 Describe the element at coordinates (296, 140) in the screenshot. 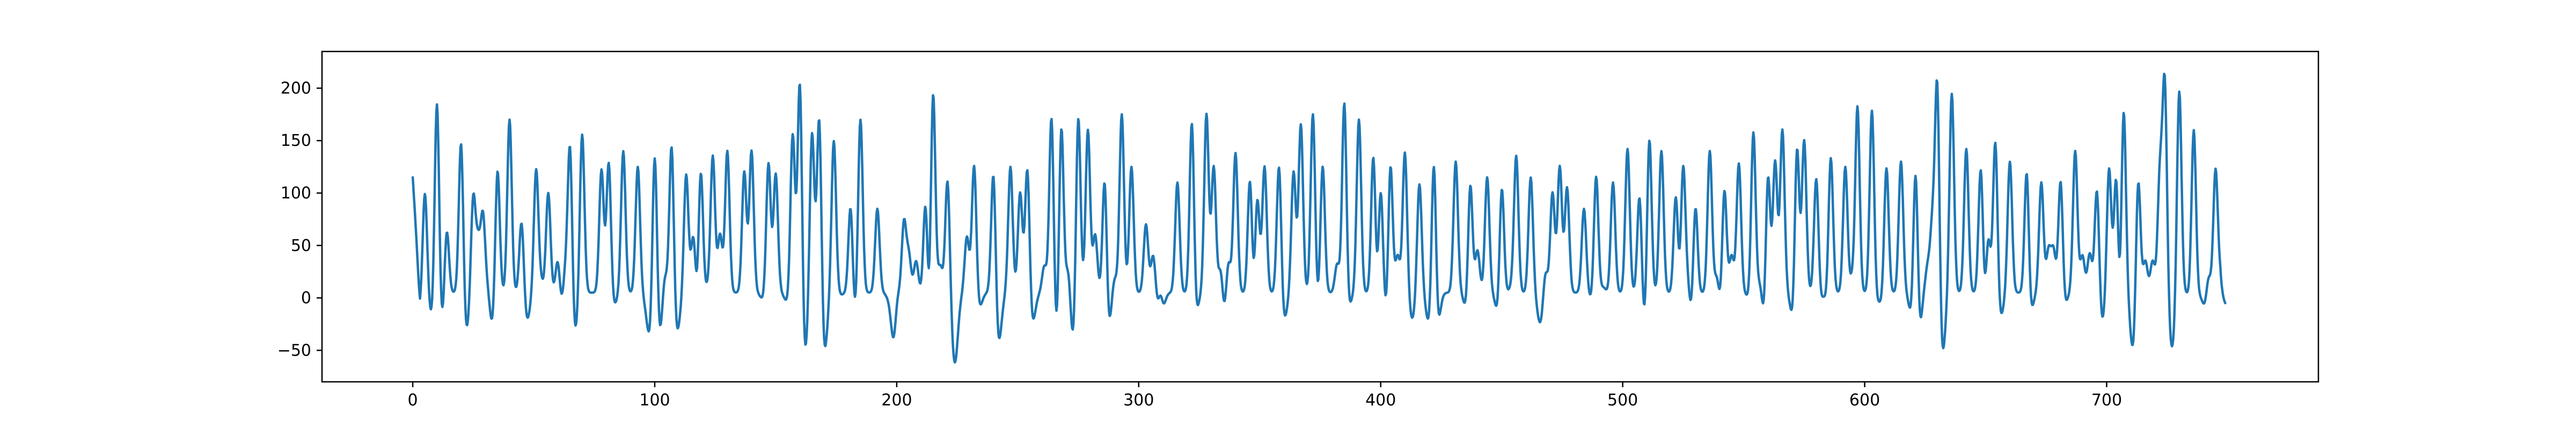

I see `y-tick-label: 150` at that location.